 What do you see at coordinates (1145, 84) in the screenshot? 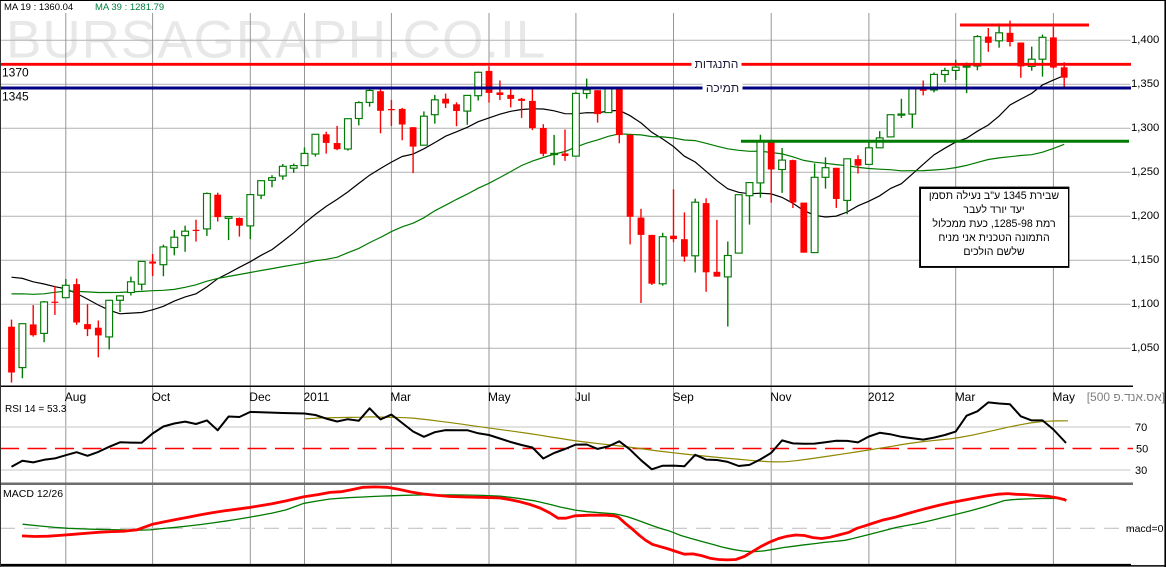
I see `svg-text: 1,350` at bounding box center [1145, 84].